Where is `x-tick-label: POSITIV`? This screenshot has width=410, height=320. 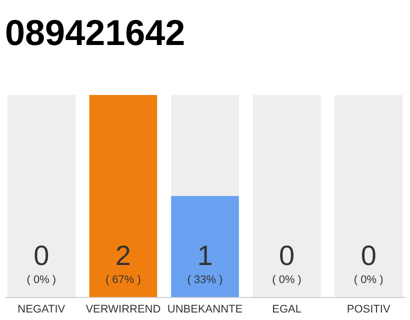
x-tick-label: POSITIV is located at coordinates (368, 310).